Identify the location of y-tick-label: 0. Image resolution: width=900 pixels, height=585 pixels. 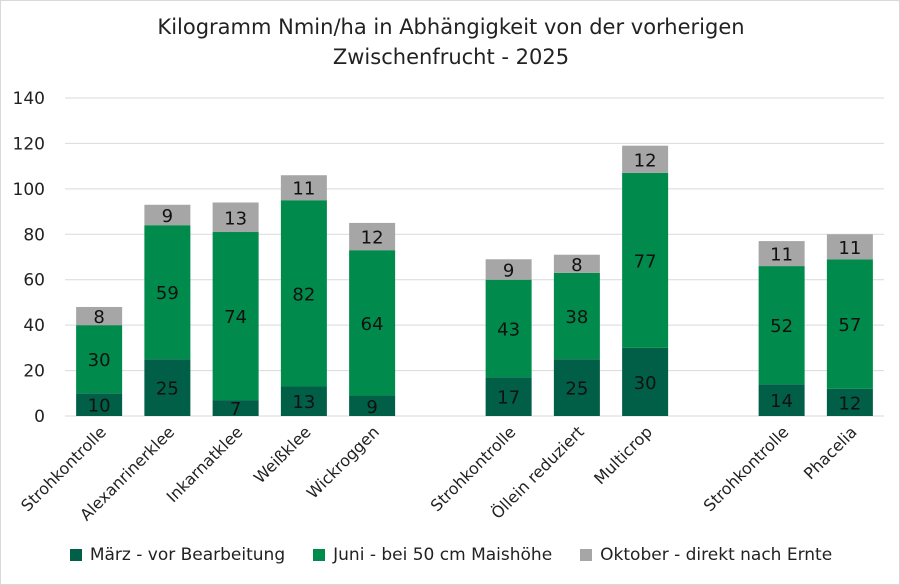
(39, 417).